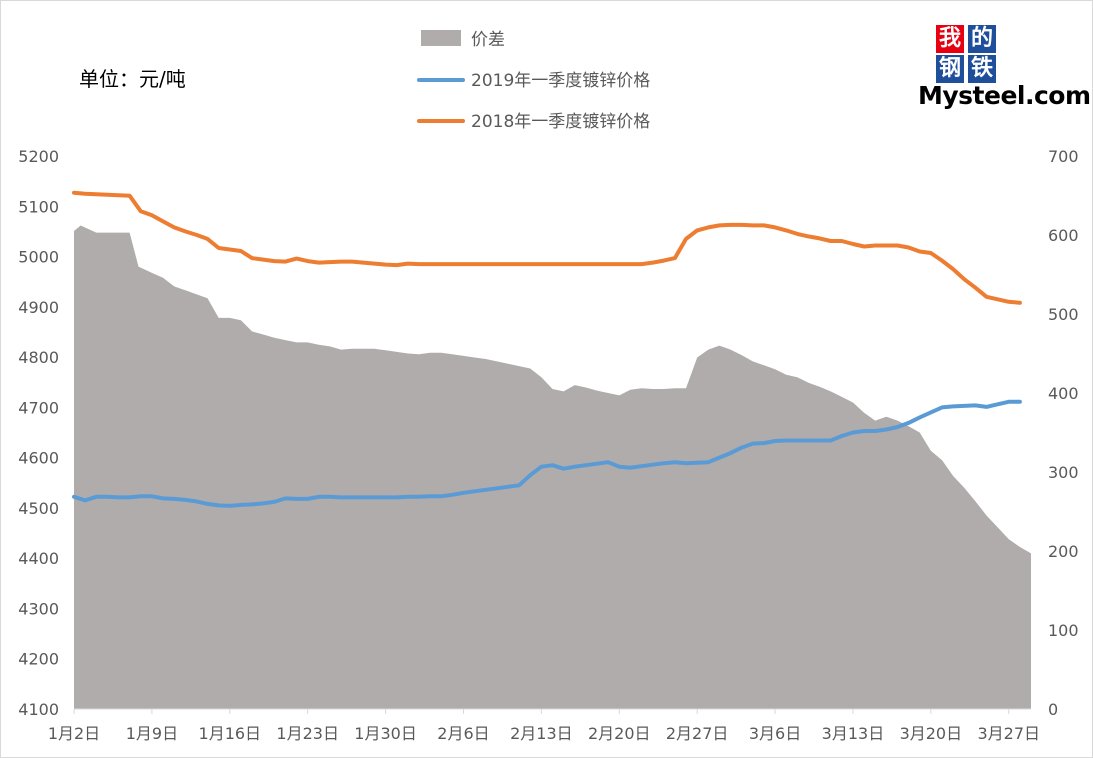  What do you see at coordinates (38, 257) in the screenshot?
I see `left-tick-label: 5000` at bounding box center [38, 257].